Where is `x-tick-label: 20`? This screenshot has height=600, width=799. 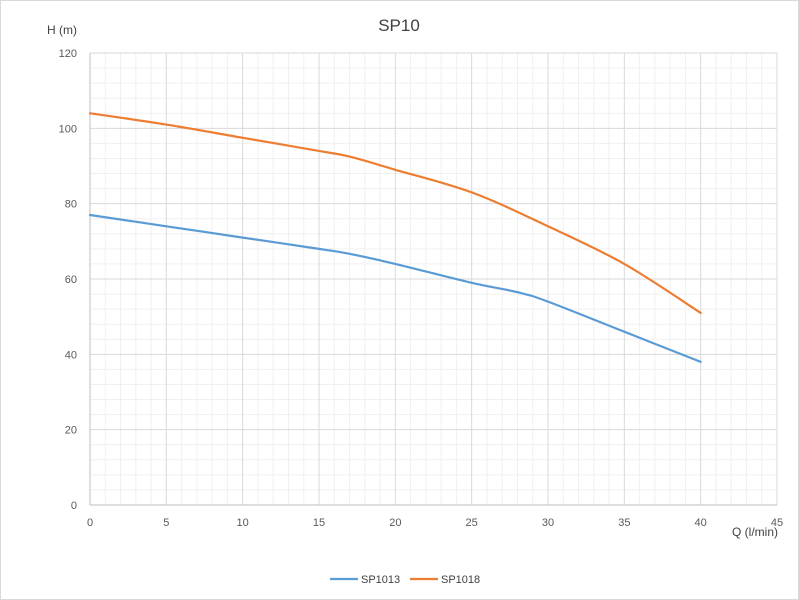
x-tick-label: 20 is located at coordinates (395, 523).